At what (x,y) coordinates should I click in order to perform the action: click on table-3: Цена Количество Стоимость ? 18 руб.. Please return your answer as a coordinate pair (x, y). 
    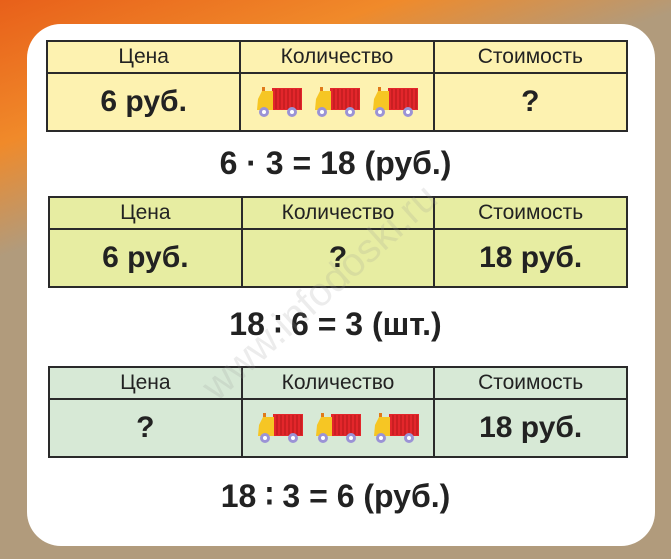
    Looking at the image, I should click on (338, 412).